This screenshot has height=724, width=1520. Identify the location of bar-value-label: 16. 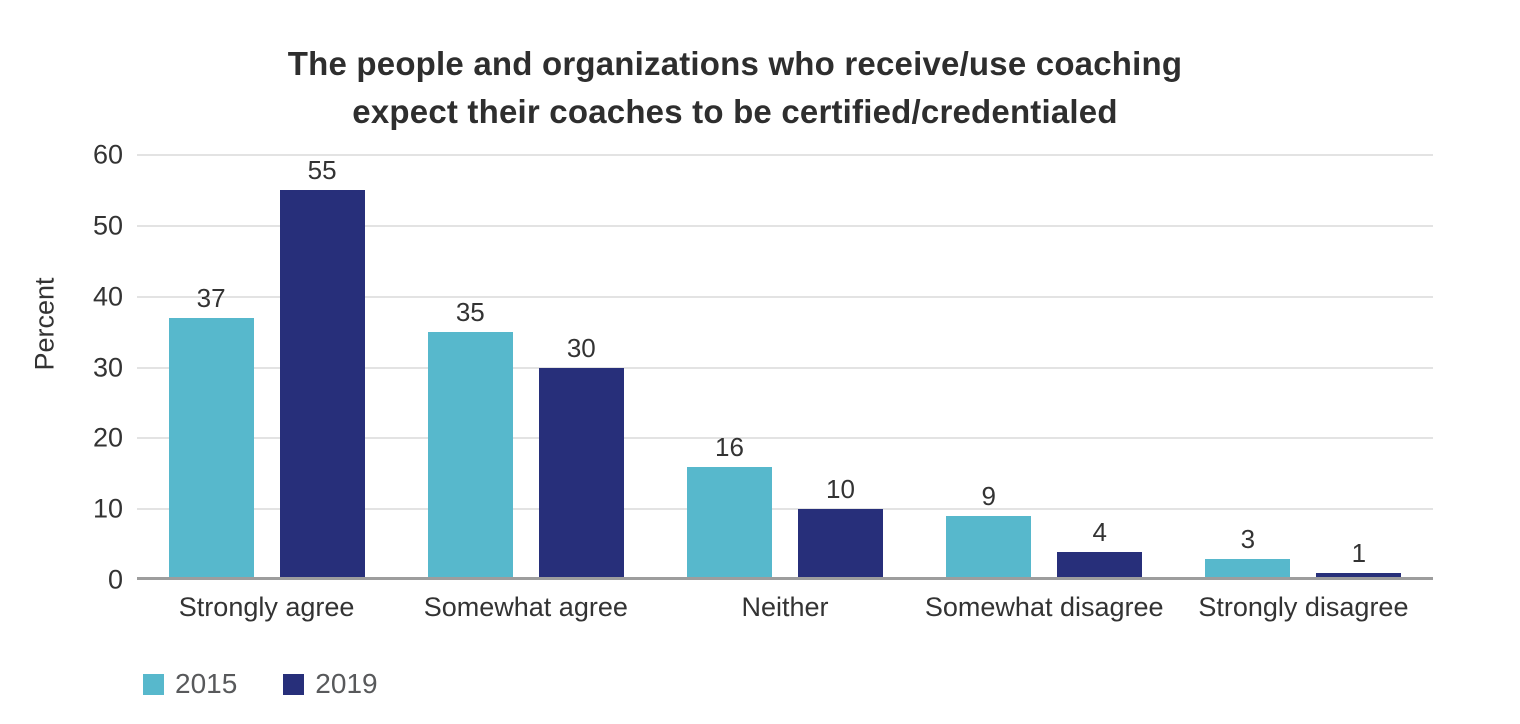
(729, 446).